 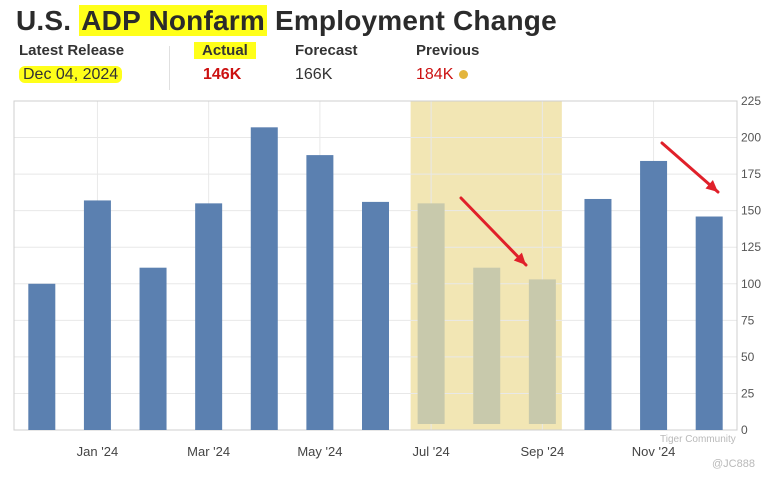 What do you see at coordinates (543, 451) in the screenshot?
I see `x-tick-label-4: Sep '24` at bounding box center [543, 451].